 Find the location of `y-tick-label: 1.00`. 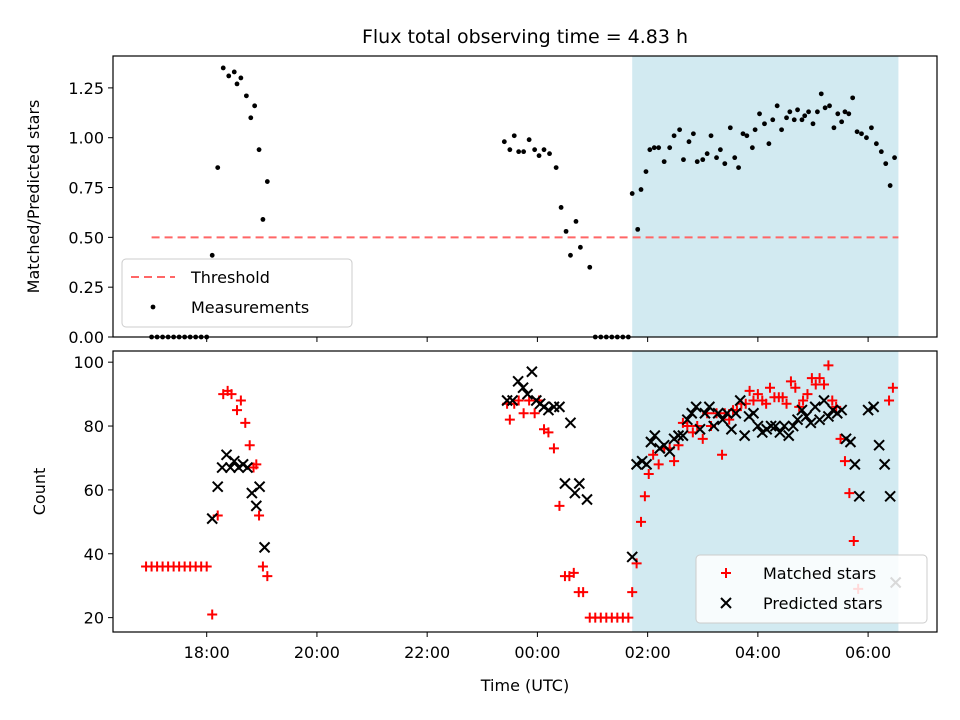

y-tick-label: 1.00 is located at coordinates (86, 138).